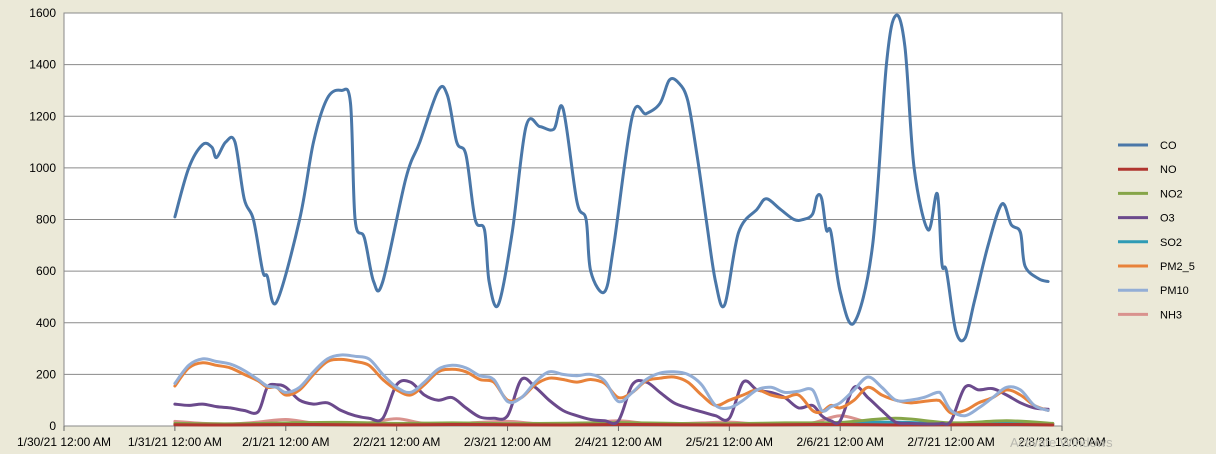 This screenshot has width=1216, height=454. I want to click on x-tick-label: 2/5/21 12:00 AM, so click(729, 442).